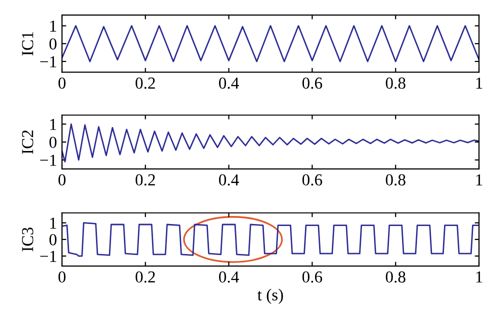 This screenshot has height=328, width=500. I want to click on y-axis-title: IC1, so click(28, 44).